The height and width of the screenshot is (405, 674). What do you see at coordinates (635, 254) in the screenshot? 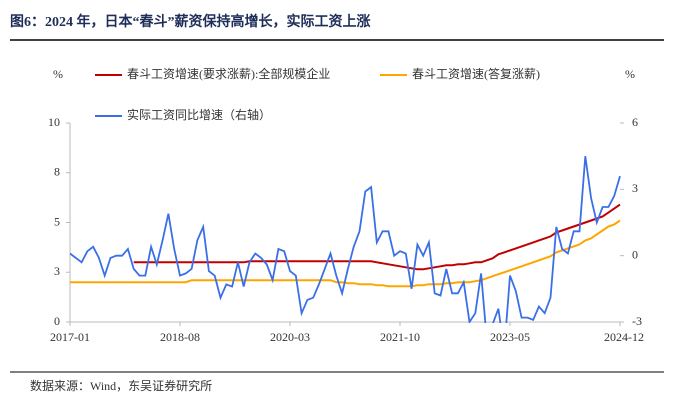
I see `y2-tick-label: 0` at bounding box center [635, 254].